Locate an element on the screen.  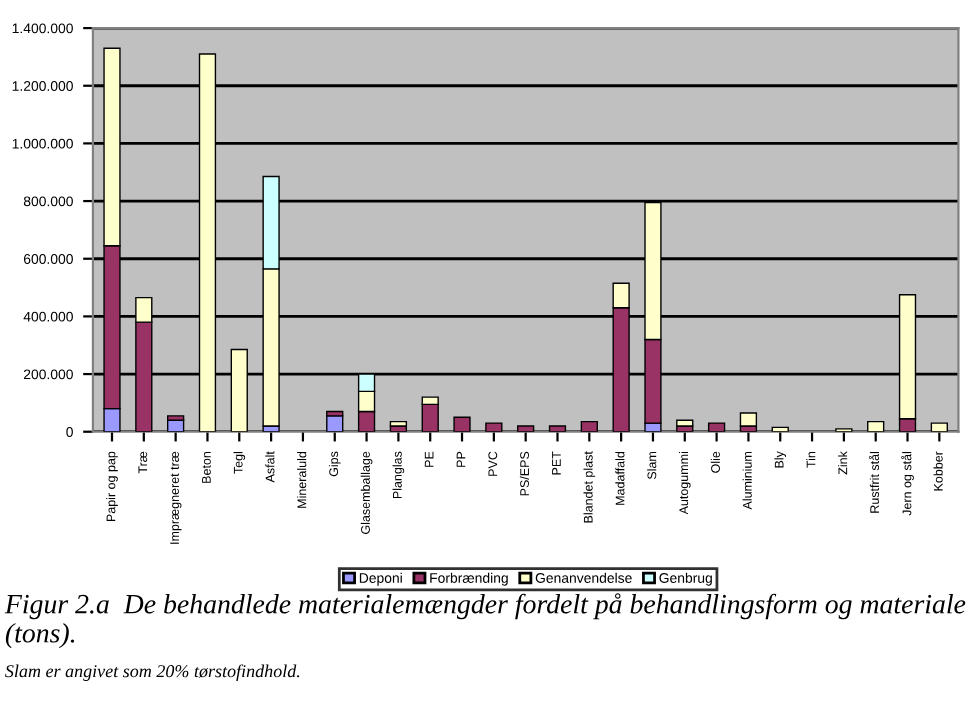
text: Figur 2.a De behandlede materialemængder fordelt på behandlingsform og materiale (tons). is located at coordinates (485, 621).